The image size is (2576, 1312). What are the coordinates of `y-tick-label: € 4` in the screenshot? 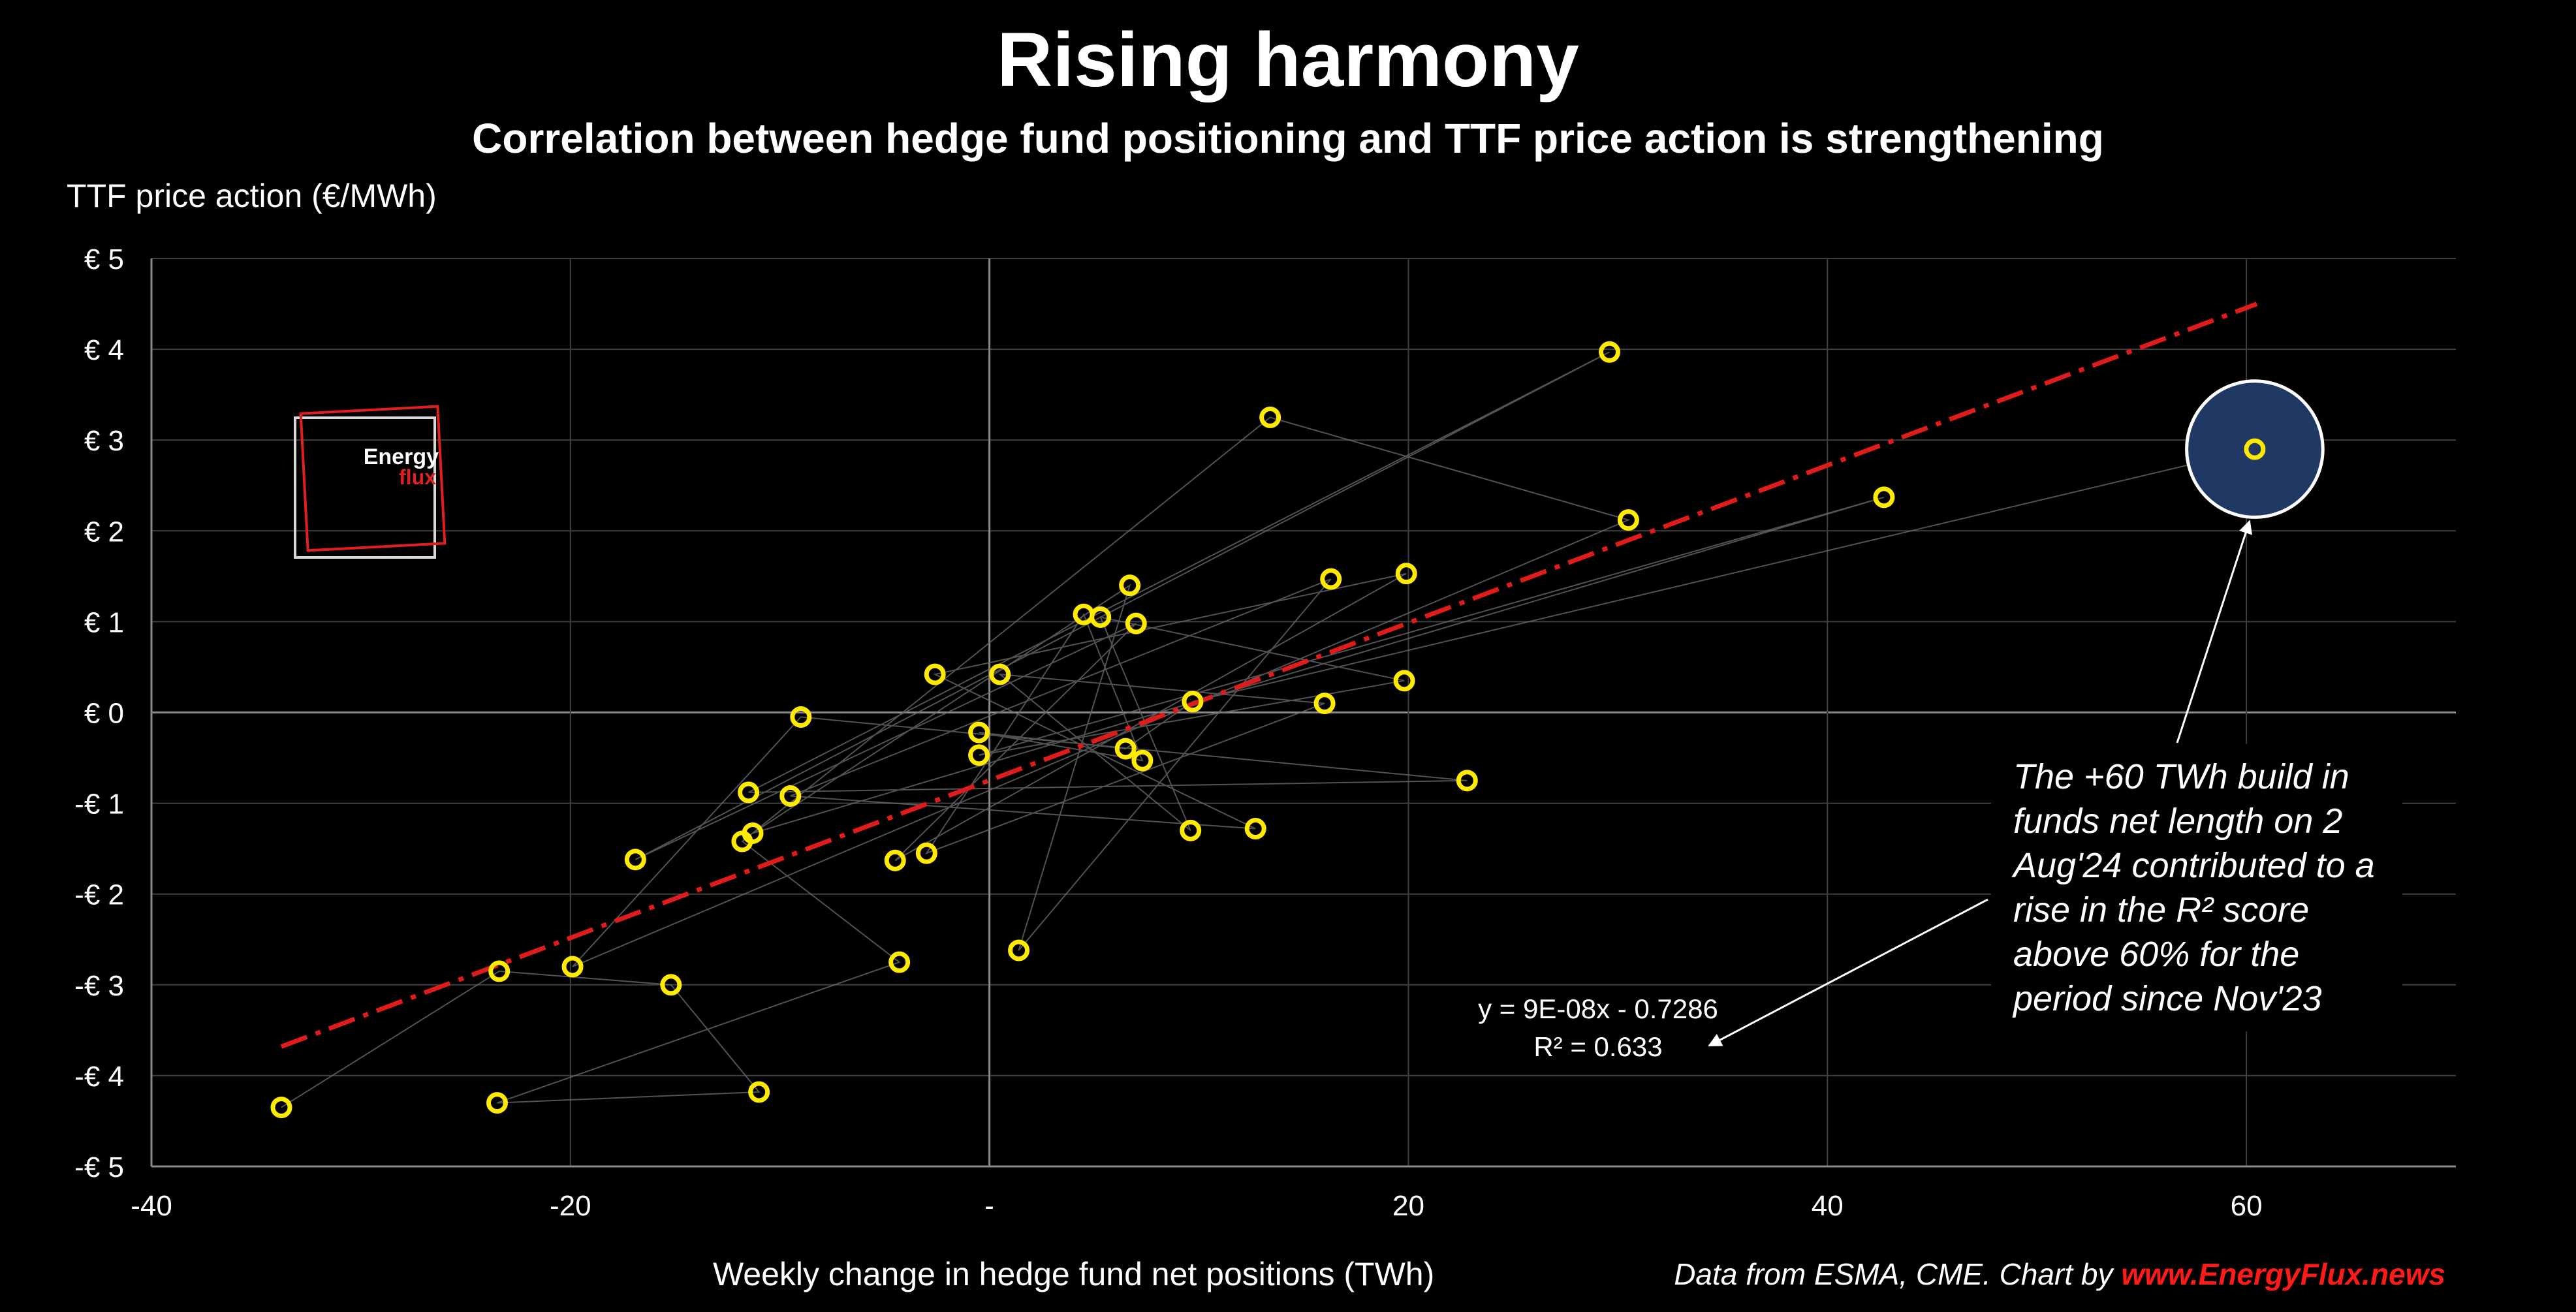 It's located at (104, 350).